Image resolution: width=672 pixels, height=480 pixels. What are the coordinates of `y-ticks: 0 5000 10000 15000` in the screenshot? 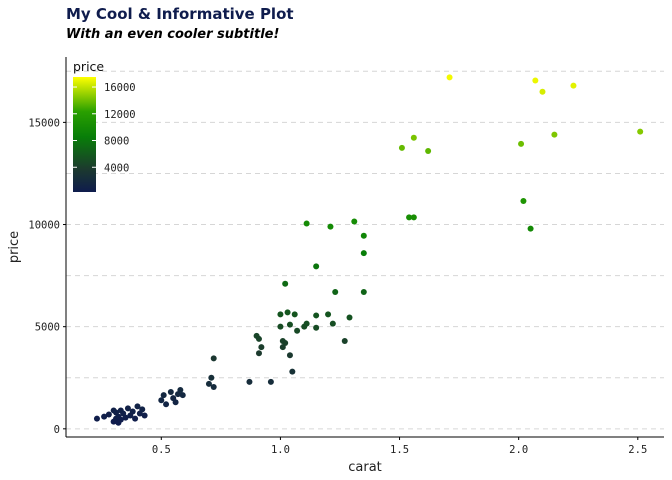 It's located at (47, 276).